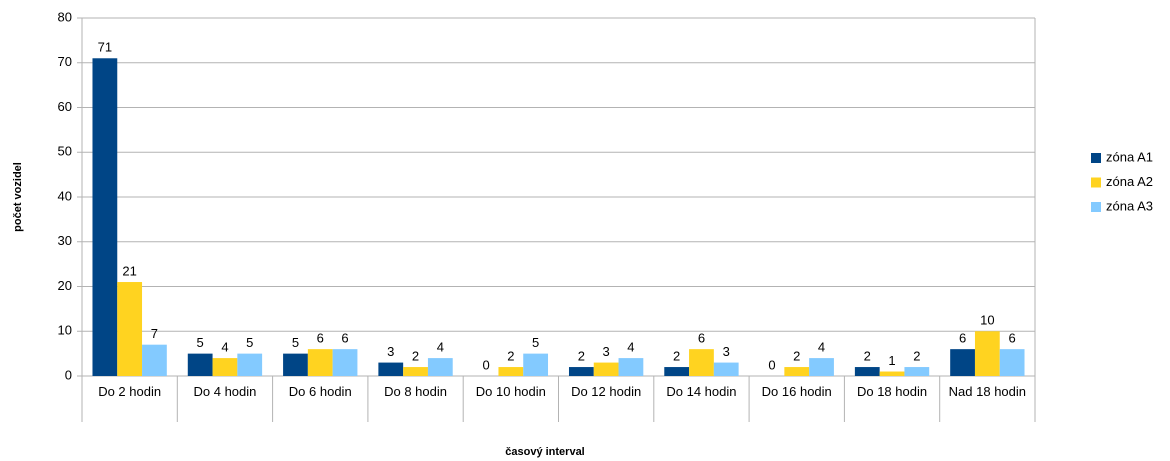 This screenshot has width=1170, height=461. I want to click on y-tick-label: 40, so click(65, 195).